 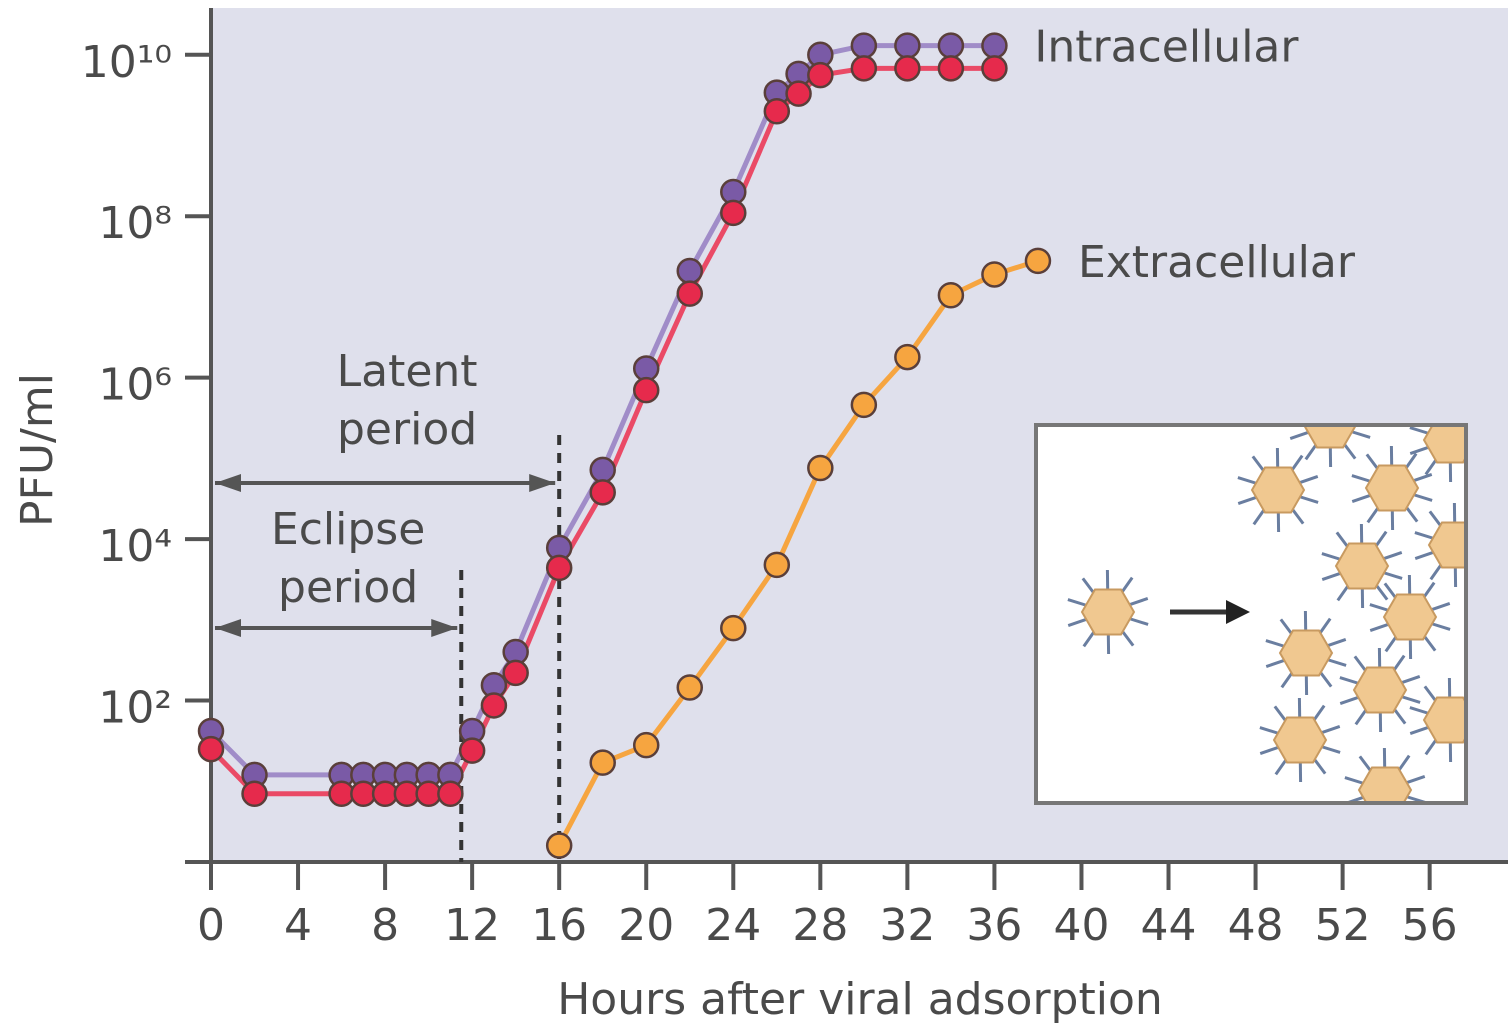 I want to click on x-tick-label: 0, so click(x=211, y=925).